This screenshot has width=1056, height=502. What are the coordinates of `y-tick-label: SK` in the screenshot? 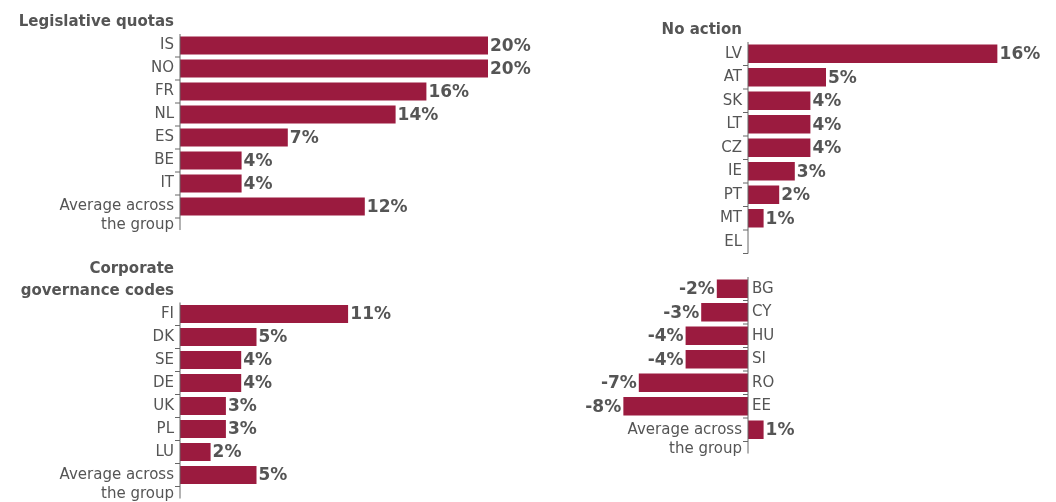 It's located at (733, 99).